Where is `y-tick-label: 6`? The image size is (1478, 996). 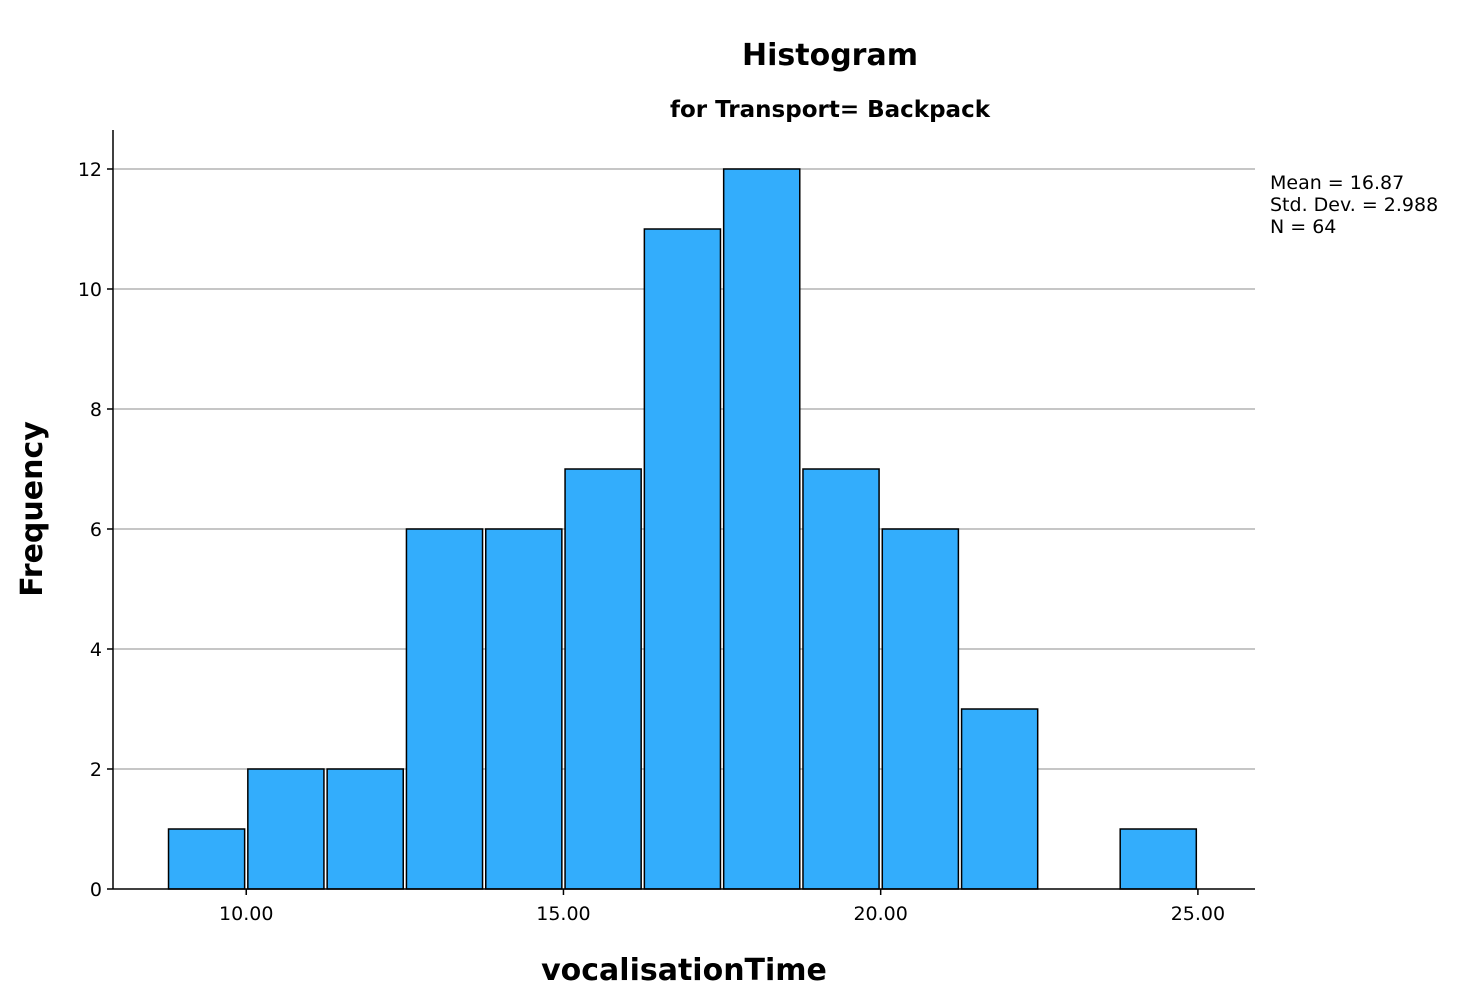
y-tick-label: 6 is located at coordinates (96, 530).